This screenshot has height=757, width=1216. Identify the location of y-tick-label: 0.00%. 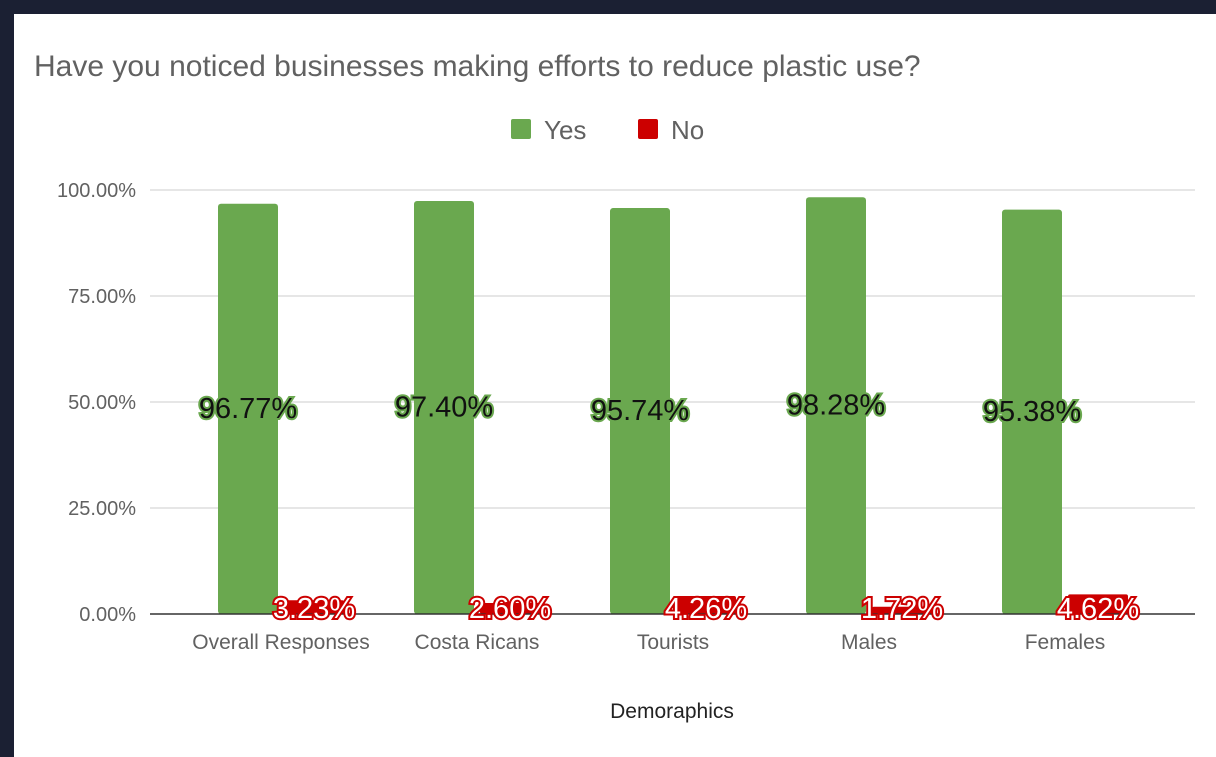
(107, 615).